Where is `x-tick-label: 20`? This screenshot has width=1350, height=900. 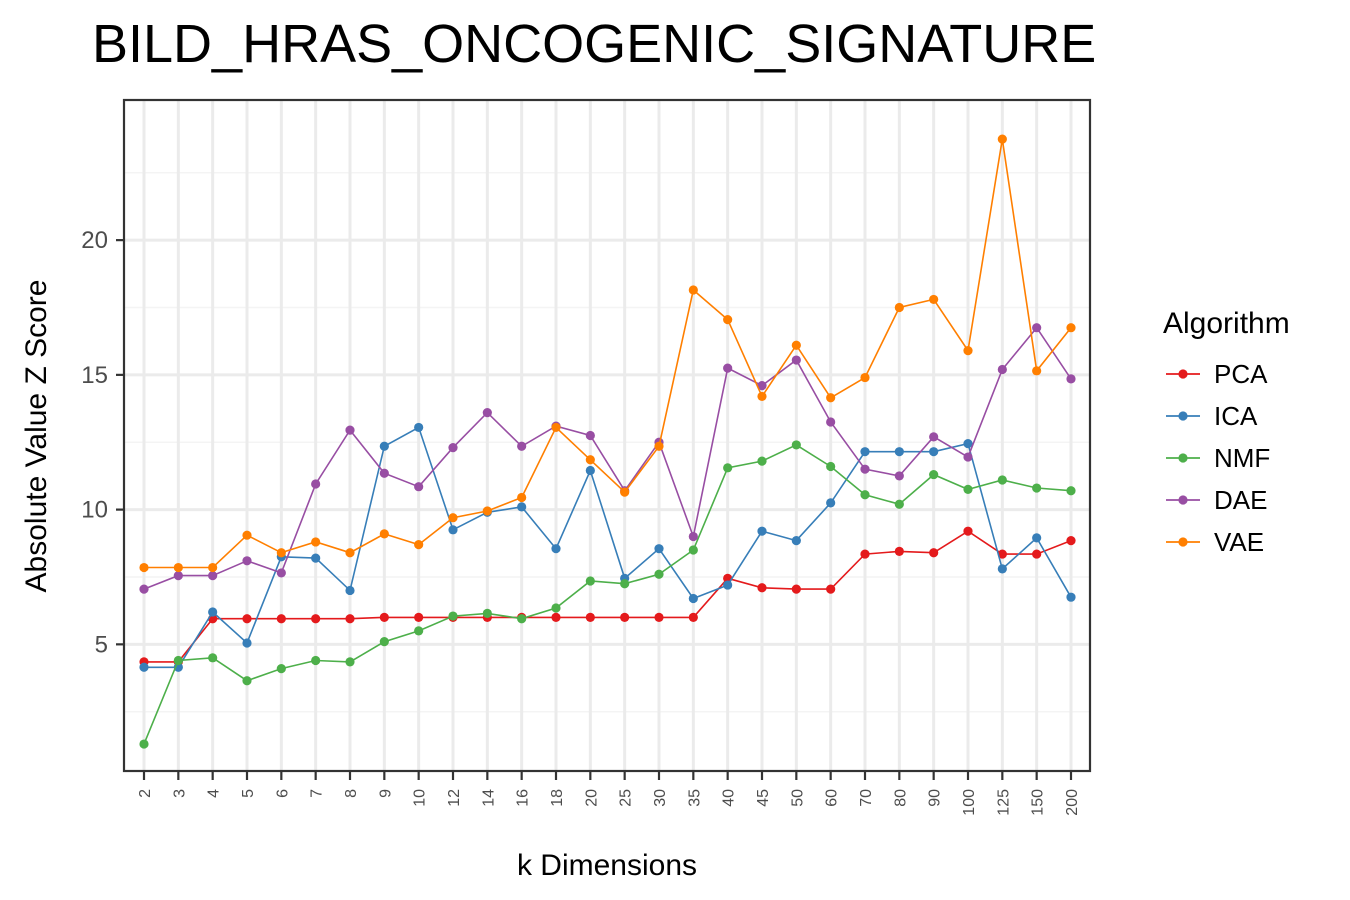
x-tick-label: 20 is located at coordinates (591, 798).